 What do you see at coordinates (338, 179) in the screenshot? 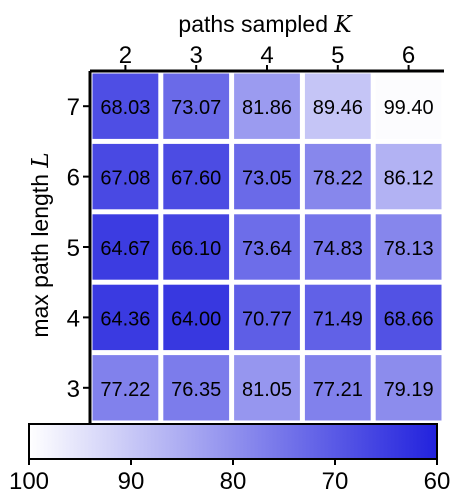
I see `cell-value-label: 78.22` at bounding box center [338, 179].